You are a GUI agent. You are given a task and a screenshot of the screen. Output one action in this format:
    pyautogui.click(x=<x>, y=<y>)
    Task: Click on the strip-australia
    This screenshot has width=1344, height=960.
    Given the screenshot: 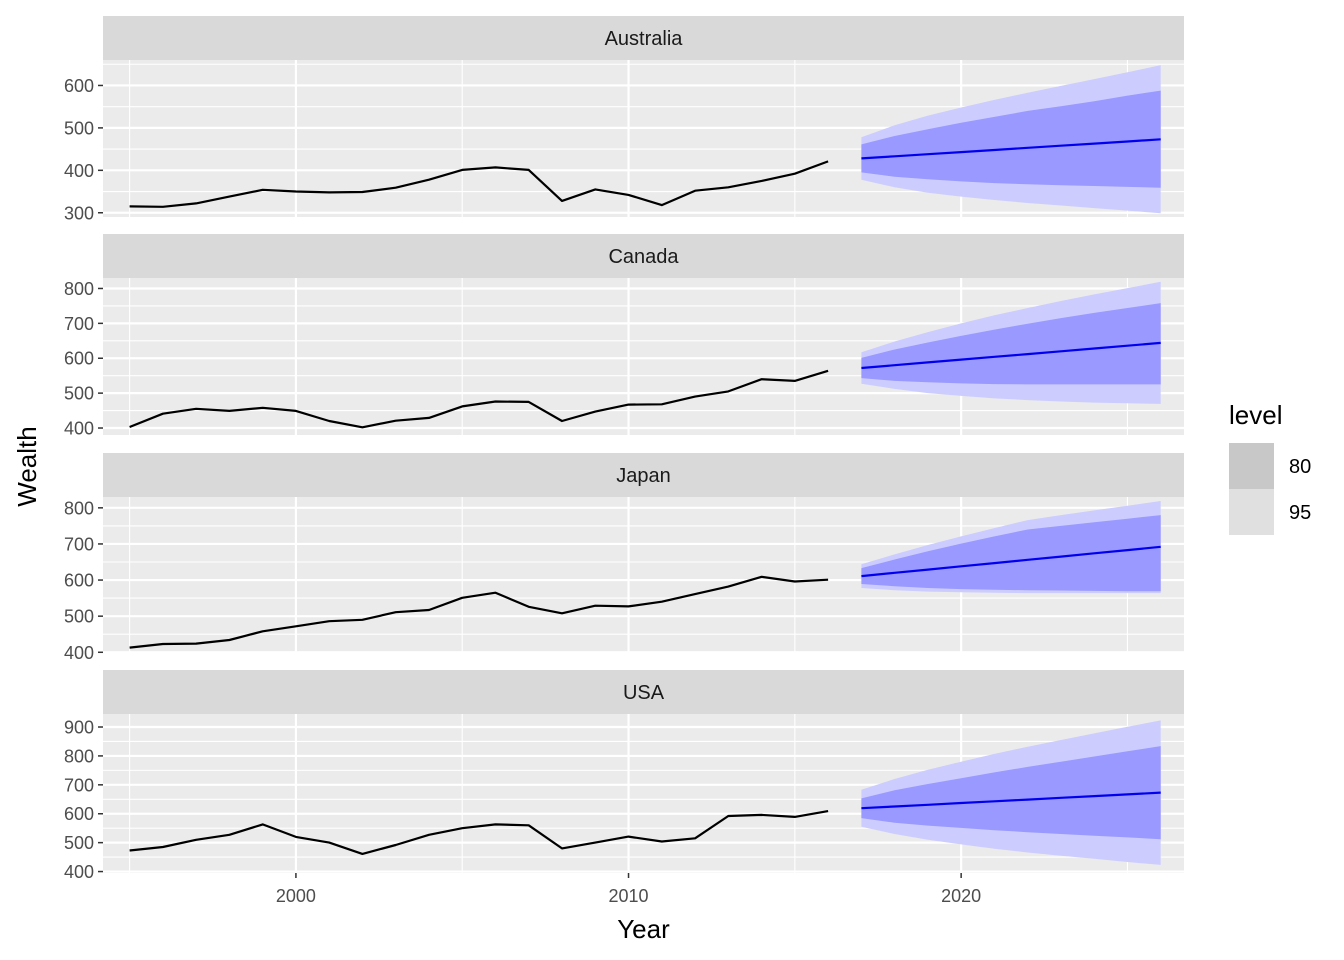 What is the action you would take?
    pyautogui.click(x=643, y=38)
    